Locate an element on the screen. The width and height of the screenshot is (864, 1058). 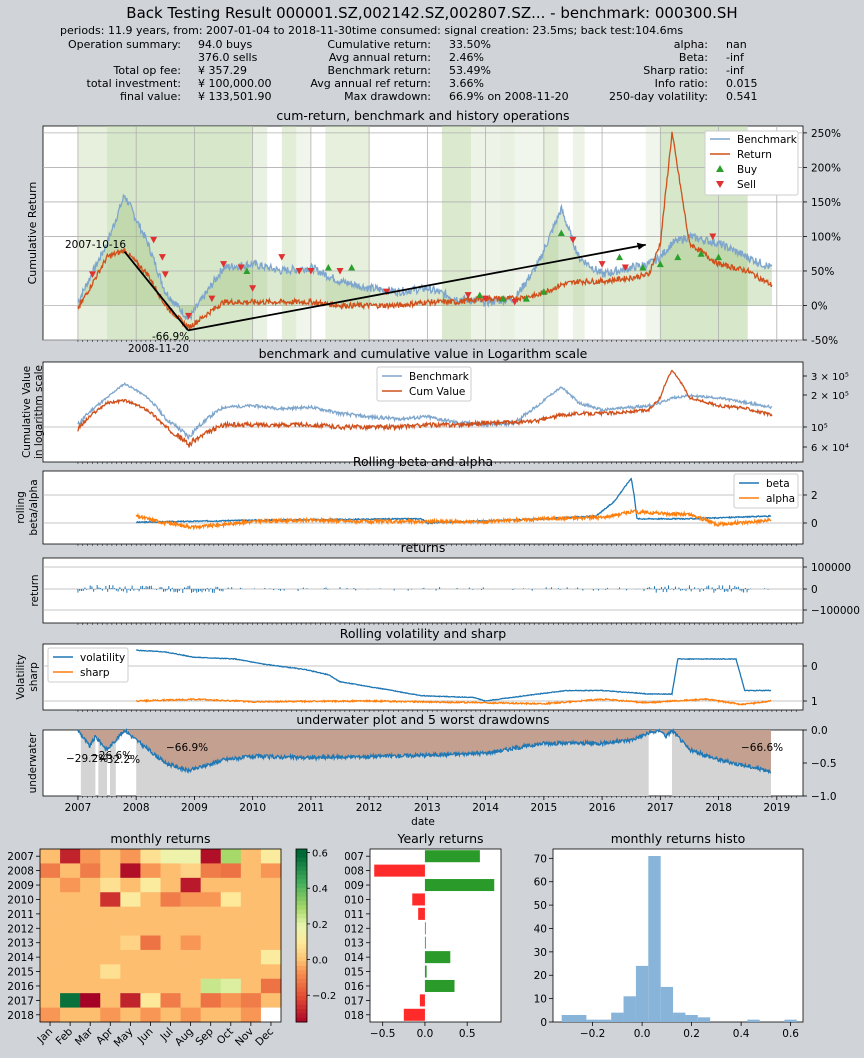
heatmap-row-label: 2007 is located at coordinates (20, 857).